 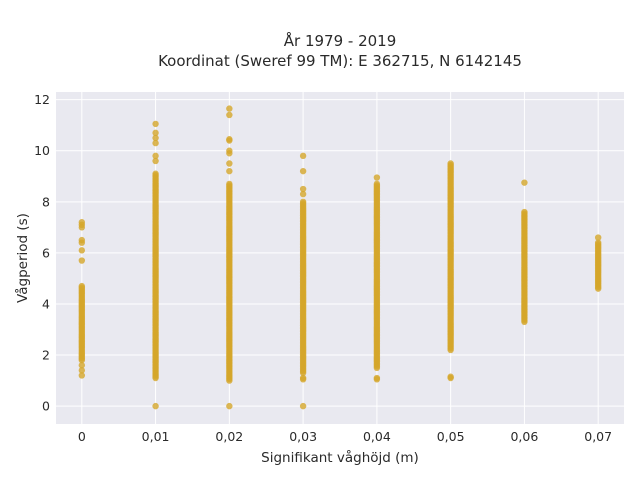 I want to click on y-tick-label: 10, so click(x=42, y=150).